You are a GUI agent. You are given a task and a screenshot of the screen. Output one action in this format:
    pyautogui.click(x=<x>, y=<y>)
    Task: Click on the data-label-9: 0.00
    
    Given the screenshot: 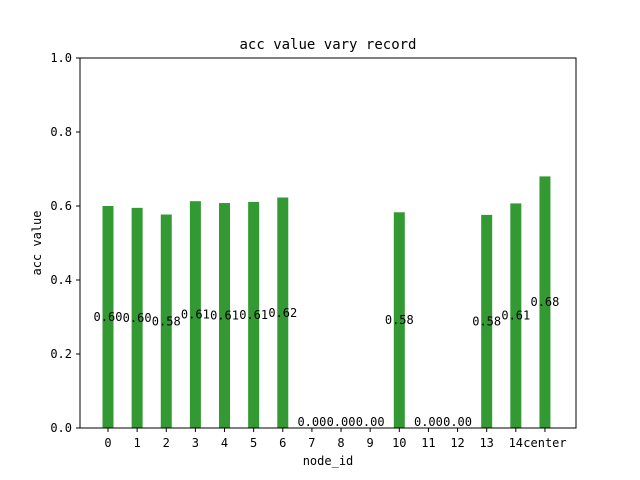 What is the action you would take?
    pyautogui.click(x=370, y=422)
    